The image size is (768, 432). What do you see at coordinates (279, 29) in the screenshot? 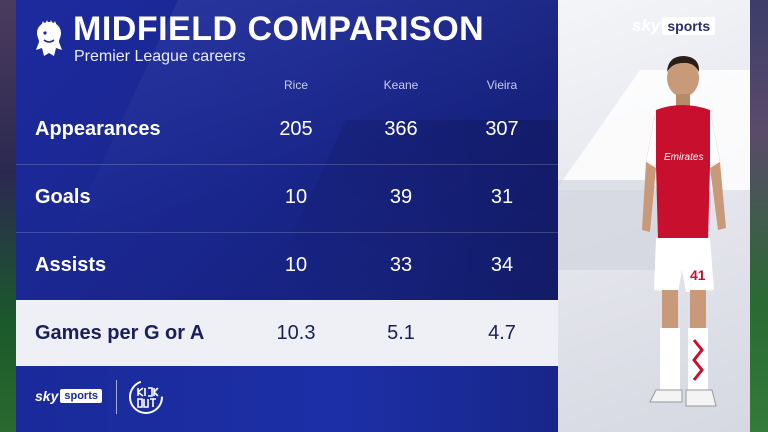
I see `page-title: MIDFIELD COMPARISON` at bounding box center [279, 29].